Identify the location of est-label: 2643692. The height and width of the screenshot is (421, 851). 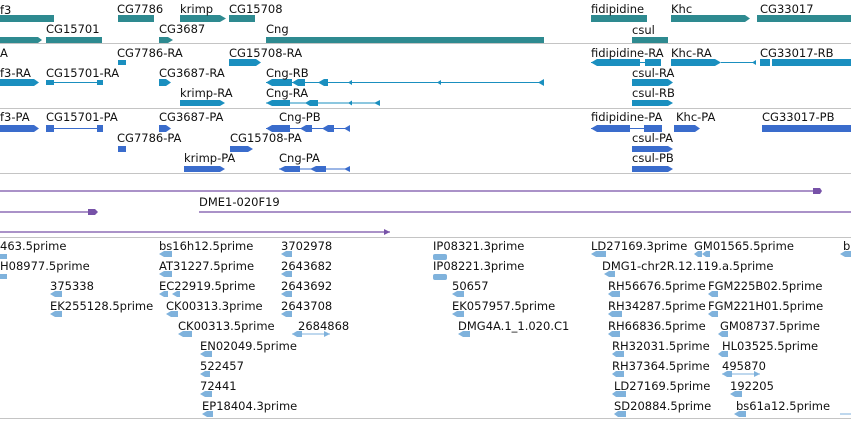
(307, 286).